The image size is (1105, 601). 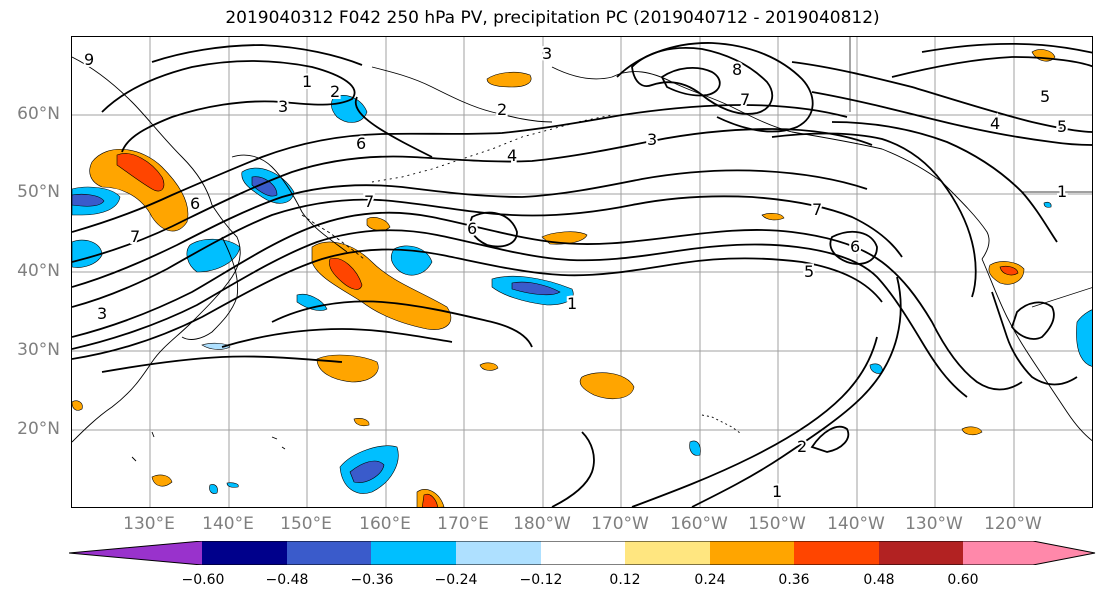 I want to click on contour-label-4b: 4, so click(x=995, y=123).